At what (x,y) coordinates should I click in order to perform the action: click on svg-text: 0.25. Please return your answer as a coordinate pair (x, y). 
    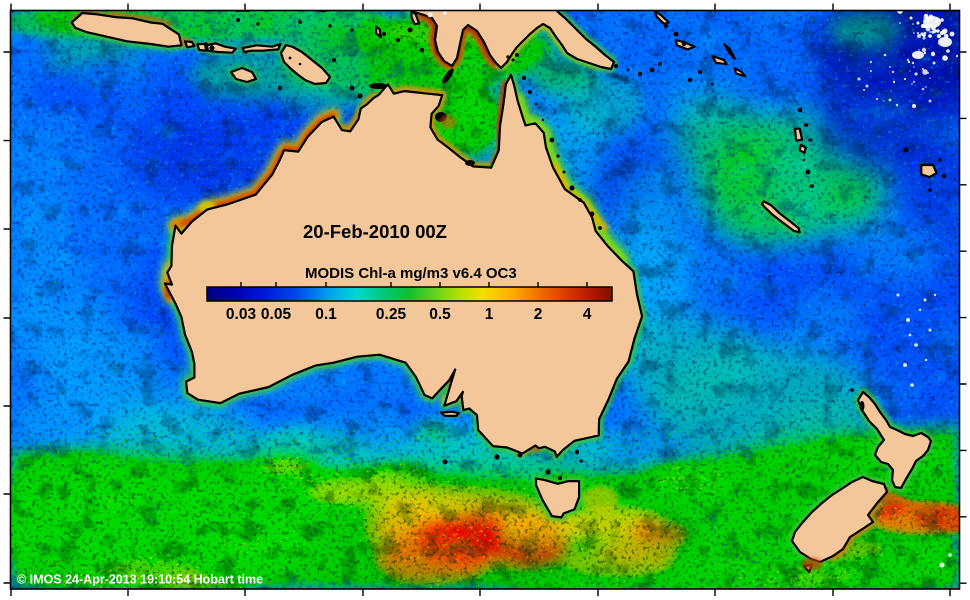
    Looking at the image, I should click on (391, 314).